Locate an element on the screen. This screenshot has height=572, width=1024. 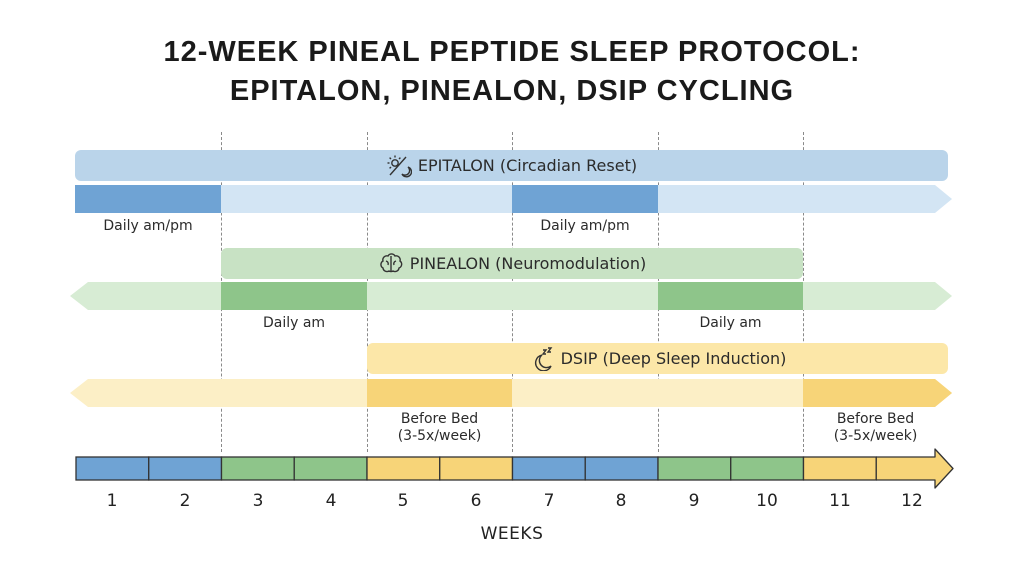
epitalon-lane-header: EPITALON (Circadian Reset) is located at coordinates (511, 165).